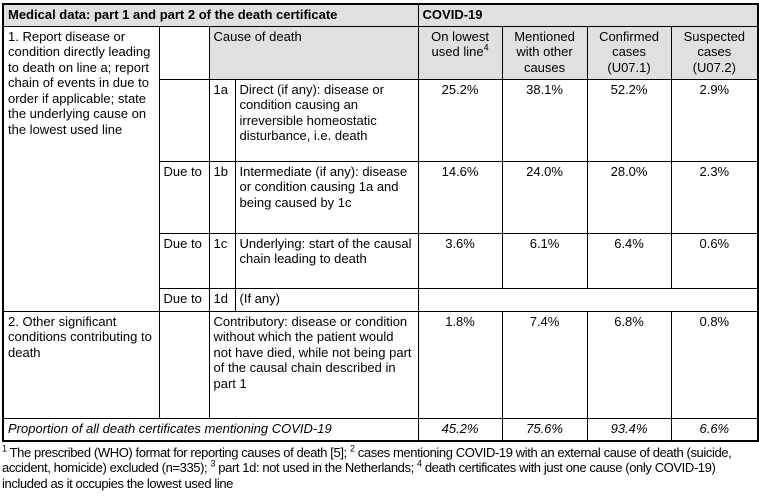 The height and width of the screenshot is (501, 759). I want to click on value-cell: 7.4%, so click(544, 364).